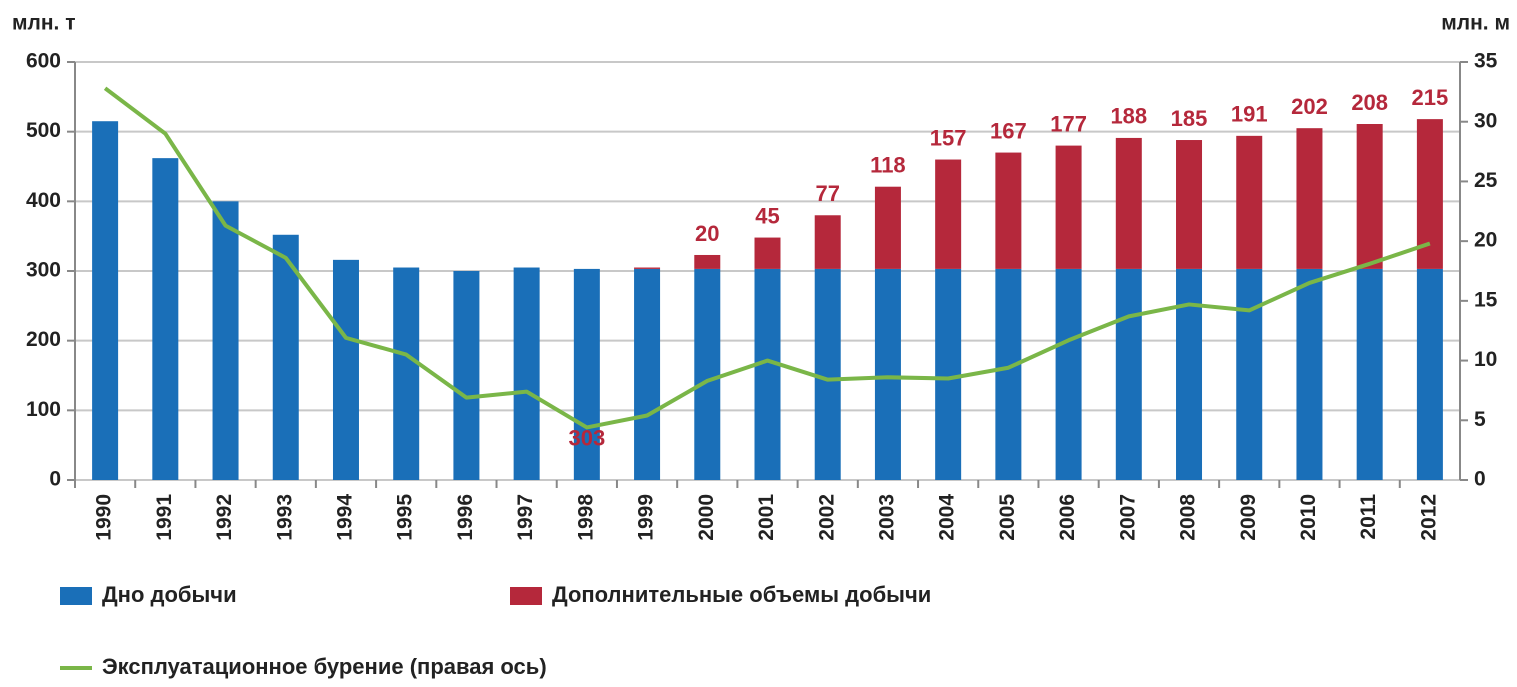 This screenshot has width=1517, height=687. Describe the element at coordinates (947, 517) in the screenshot. I see `x-tick-label: 2004` at that location.